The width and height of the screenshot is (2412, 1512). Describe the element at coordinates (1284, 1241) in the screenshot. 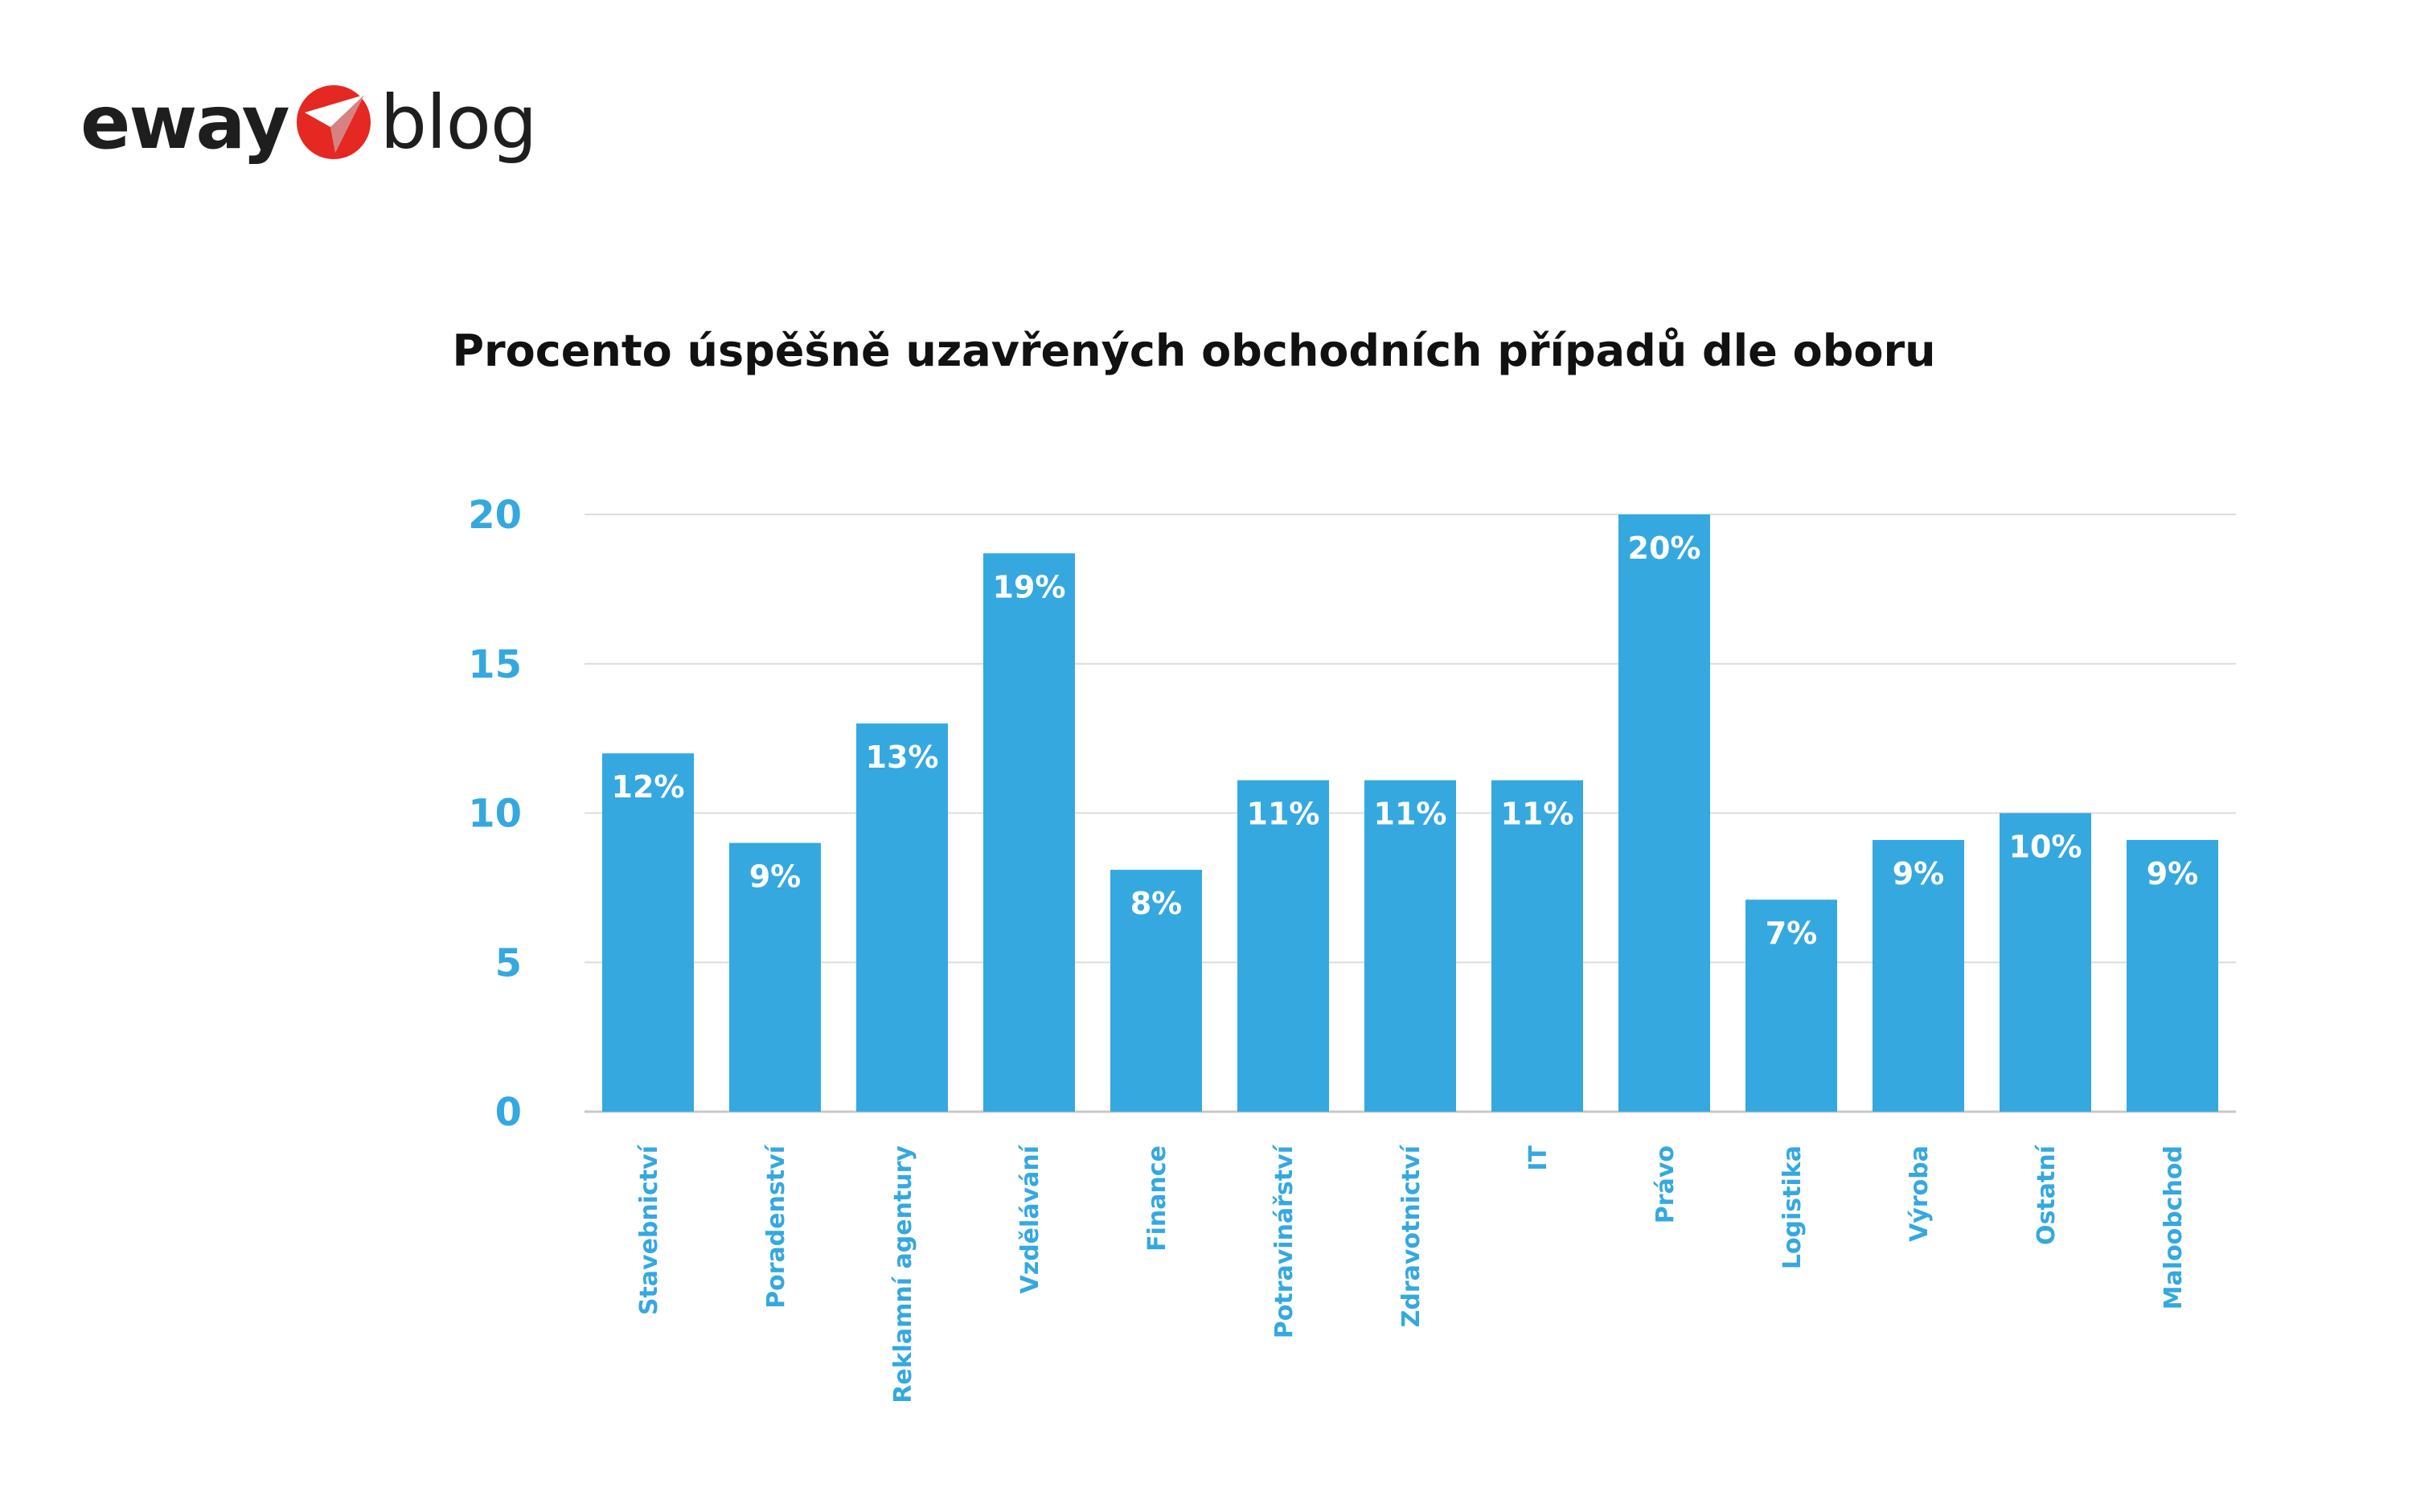

I see `x-tick-label: Potravinářství` at that location.